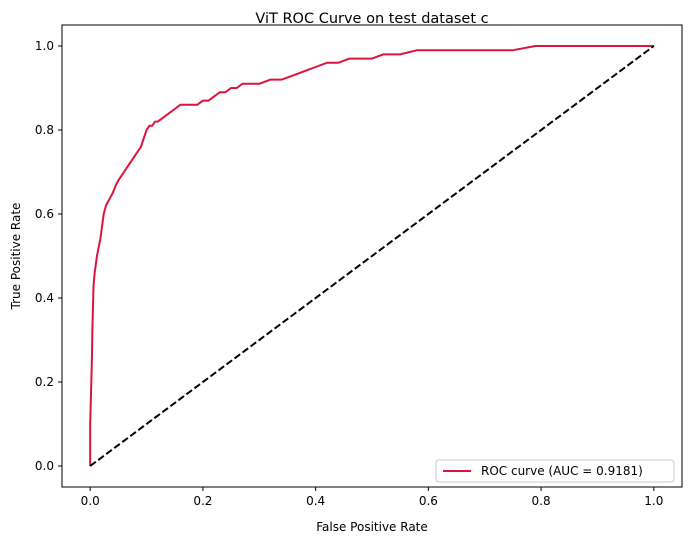 Image resolution: width=691 pixels, height=547 pixels. What do you see at coordinates (372, 527) in the screenshot?
I see `x-axis-title: False Positive Rate` at bounding box center [372, 527].